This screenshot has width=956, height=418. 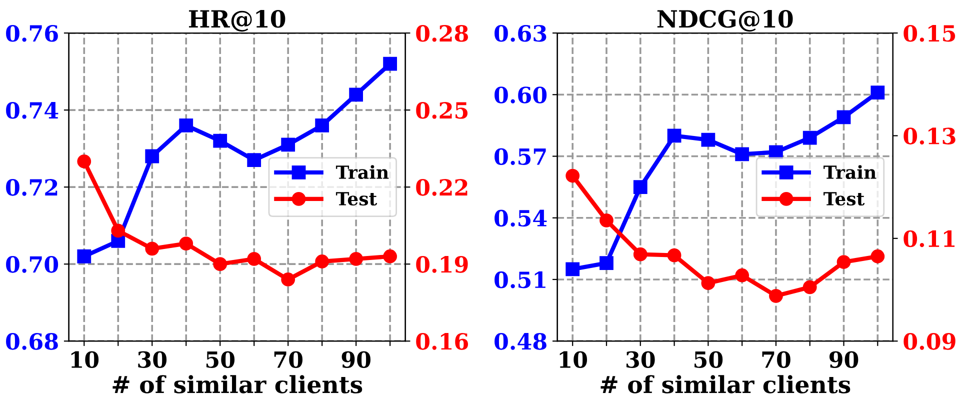 What do you see at coordinates (520, 95) in the screenshot?
I see `y-tick-label: 0.60` at bounding box center [520, 95].